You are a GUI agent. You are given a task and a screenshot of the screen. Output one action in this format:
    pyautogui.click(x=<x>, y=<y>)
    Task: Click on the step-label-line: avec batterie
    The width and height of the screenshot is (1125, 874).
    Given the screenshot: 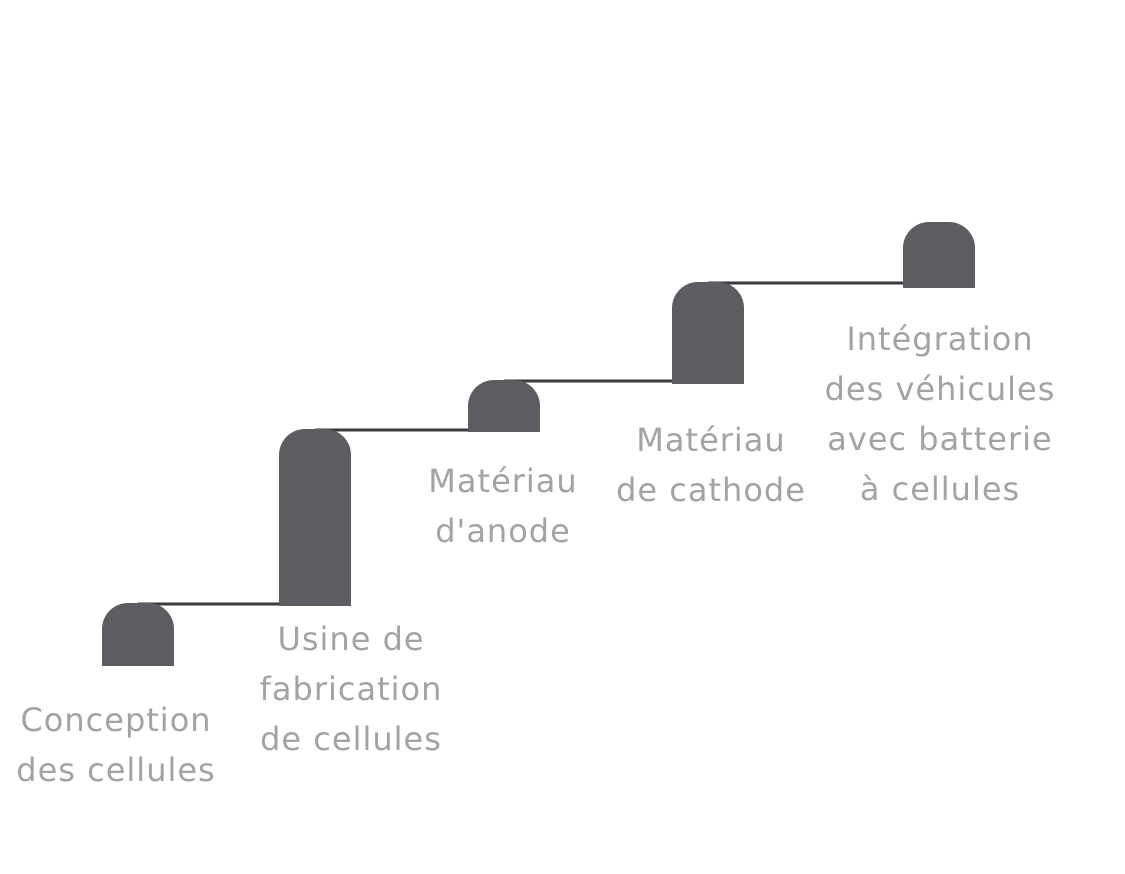 What is the action you would take?
    pyautogui.click(x=940, y=439)
    